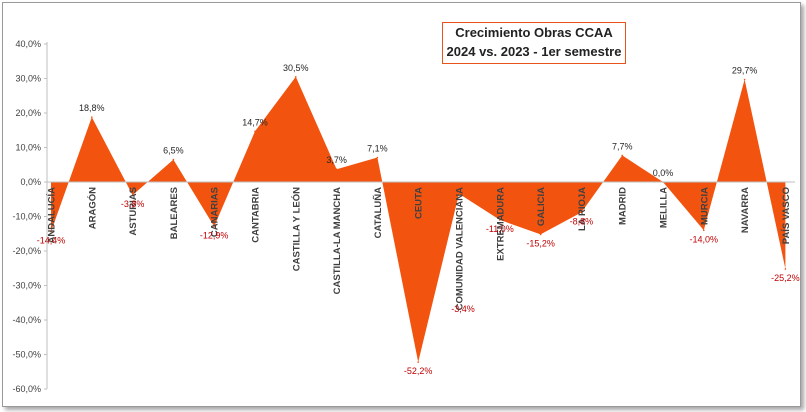 The height and width of the screenshot is (412, 806). Describe the element at coordinates (704, 206) in the screenshot. I see `category-label: MURCIA` at that location.